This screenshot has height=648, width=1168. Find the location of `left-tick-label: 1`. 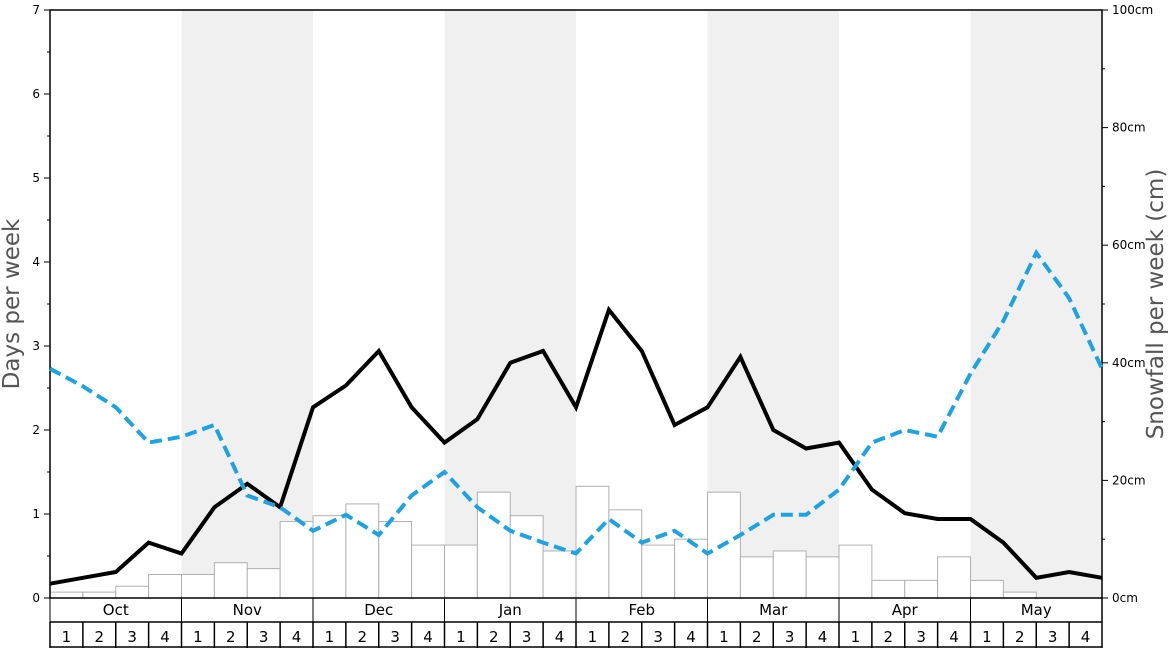

left-tick-label: 1 is located at coordinates (36, 514).